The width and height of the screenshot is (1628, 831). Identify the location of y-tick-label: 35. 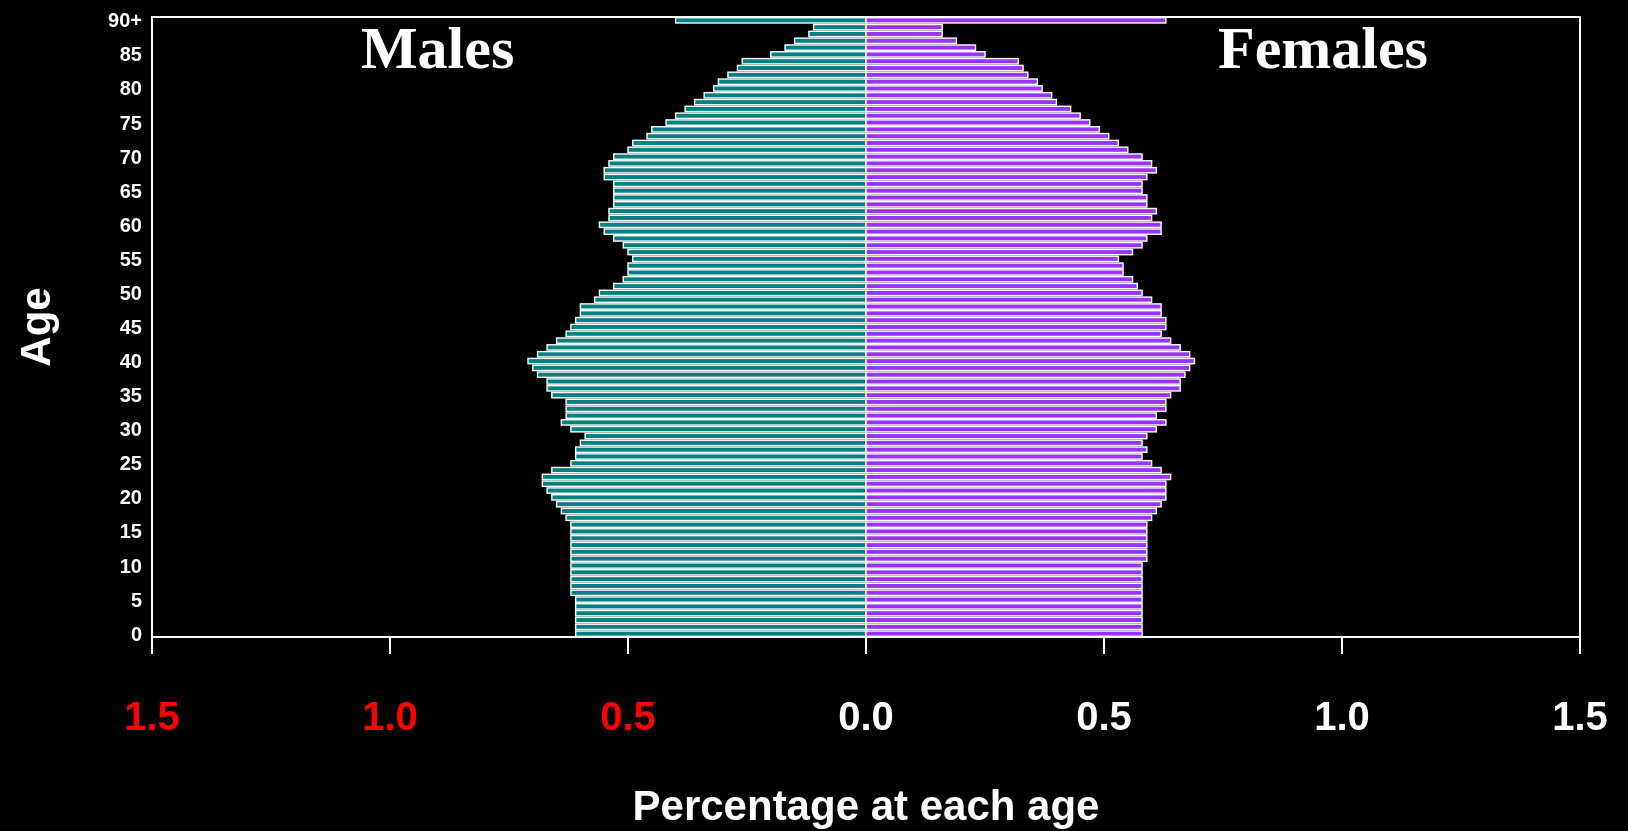
(130, 395).